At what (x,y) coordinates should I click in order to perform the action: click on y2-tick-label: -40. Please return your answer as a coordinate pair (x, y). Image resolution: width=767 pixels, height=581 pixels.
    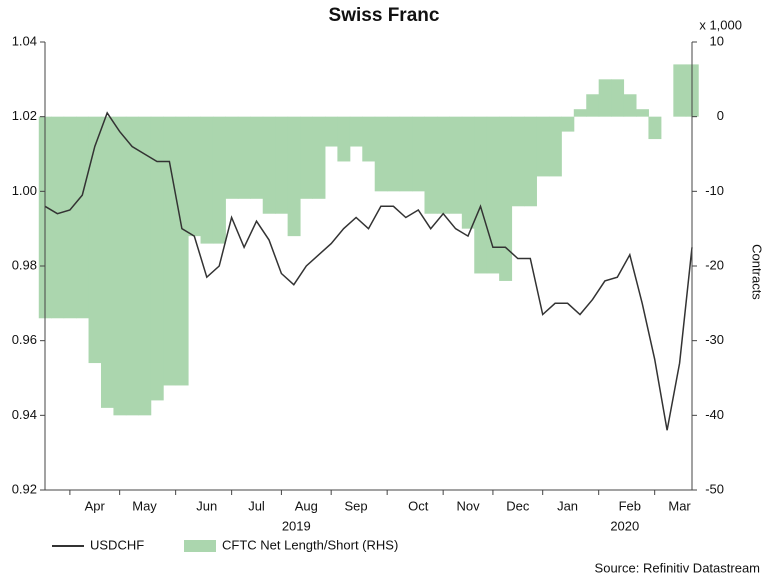
    Looking at the image, I should click on (714, 414).